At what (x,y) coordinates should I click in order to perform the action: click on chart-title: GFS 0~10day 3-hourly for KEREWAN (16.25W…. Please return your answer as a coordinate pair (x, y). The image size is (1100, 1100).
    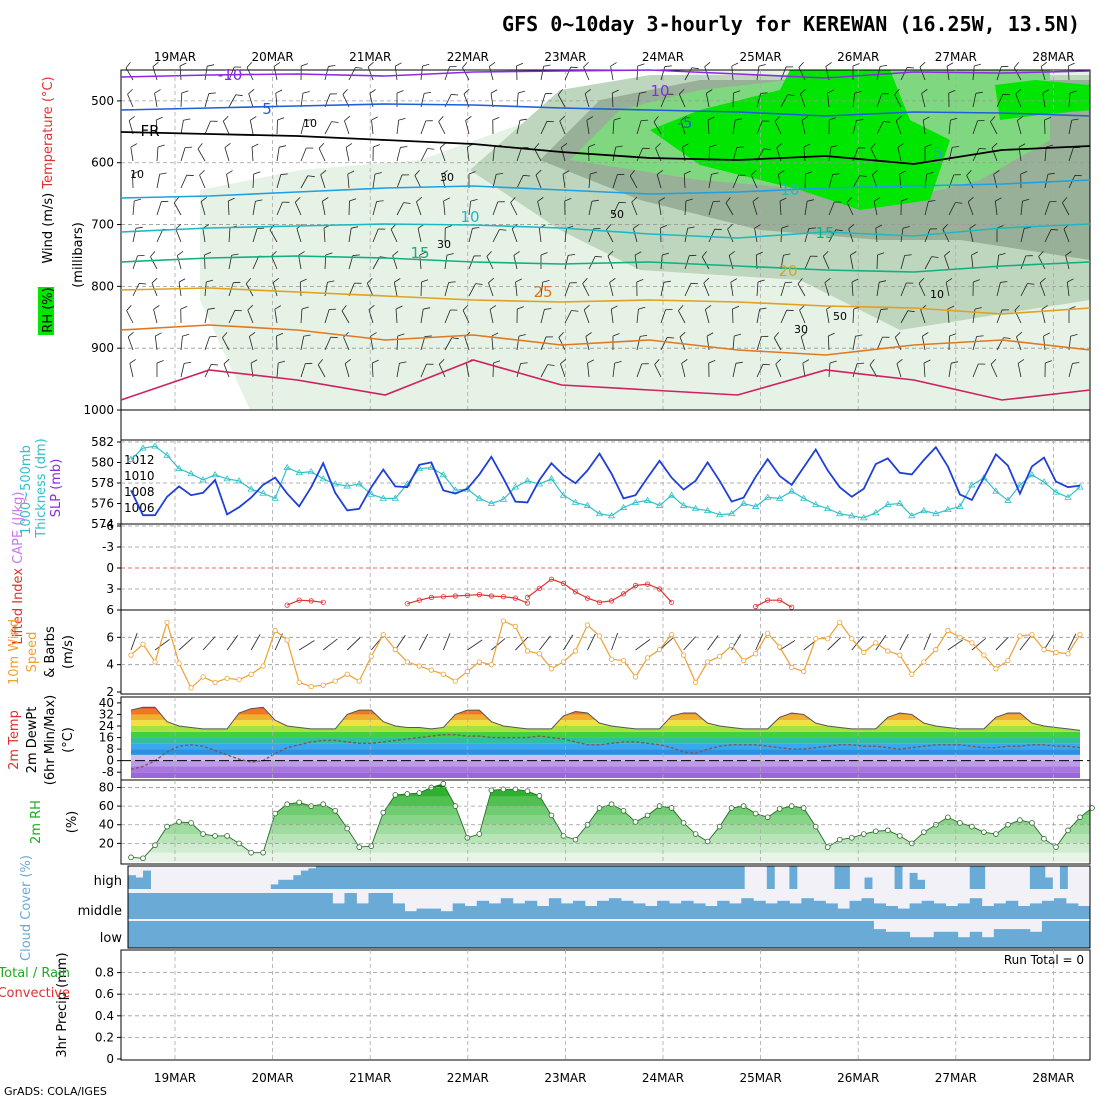
    Looking at the image, I should click on (791, 24).